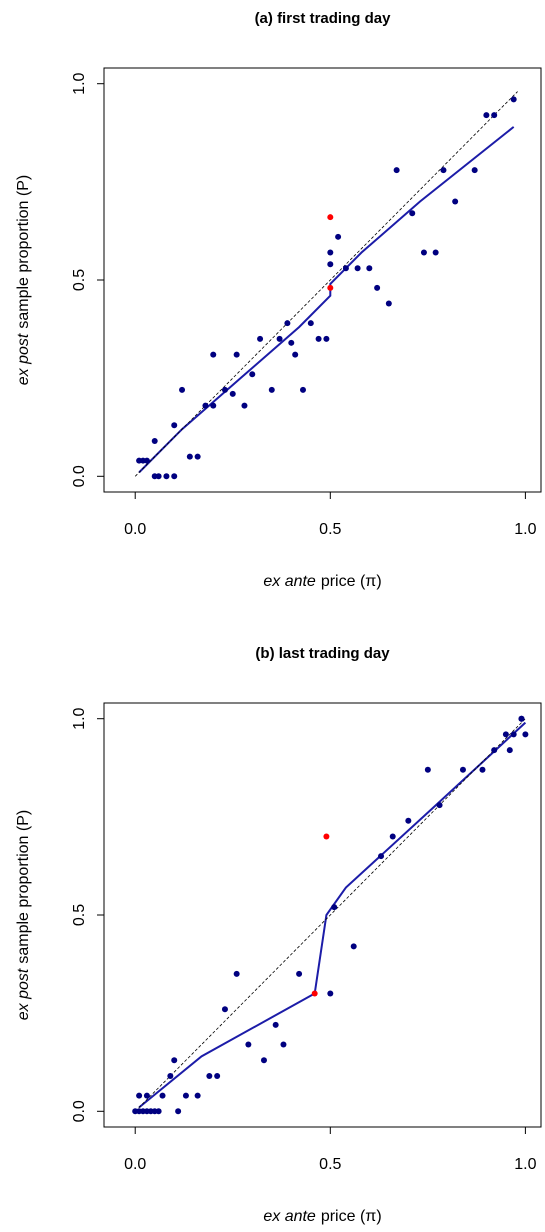 The image size is (545, 1232). What do you see at coordinates (23, 280) in the screenshot?
I see `y-axis-label: ex post sample proportion (P)` at bounding box center [23, 280].